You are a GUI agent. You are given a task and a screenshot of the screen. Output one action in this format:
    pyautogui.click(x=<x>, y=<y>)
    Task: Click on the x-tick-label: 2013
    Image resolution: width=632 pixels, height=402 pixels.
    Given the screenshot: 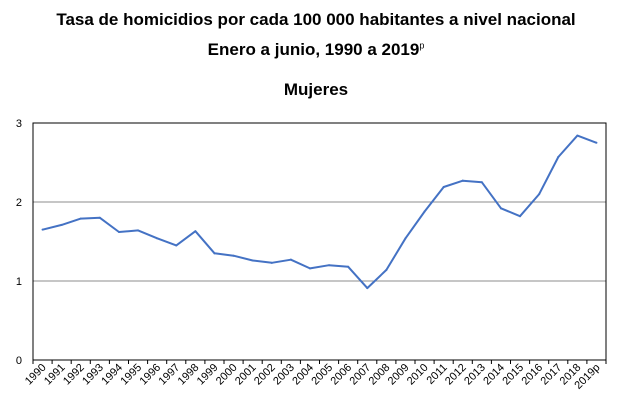 What is the action you would take?
    pyautogui.click(x=475, y=375)
    